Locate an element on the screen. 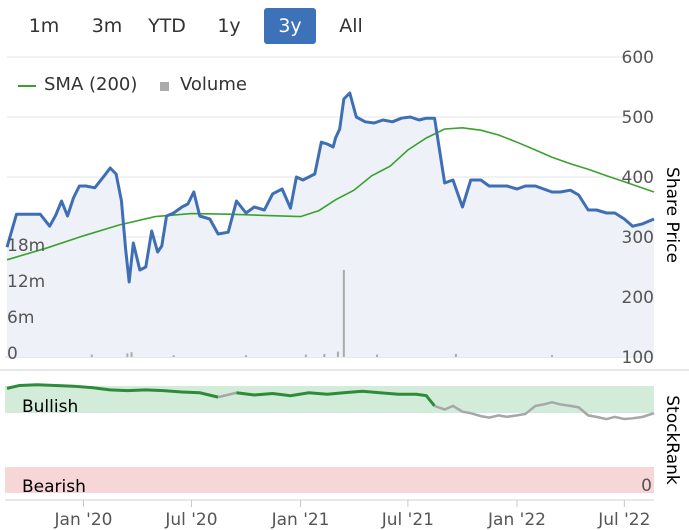 The image size is (689, 530). volume-legend-label: Volume is located at coordinates (213, 84).